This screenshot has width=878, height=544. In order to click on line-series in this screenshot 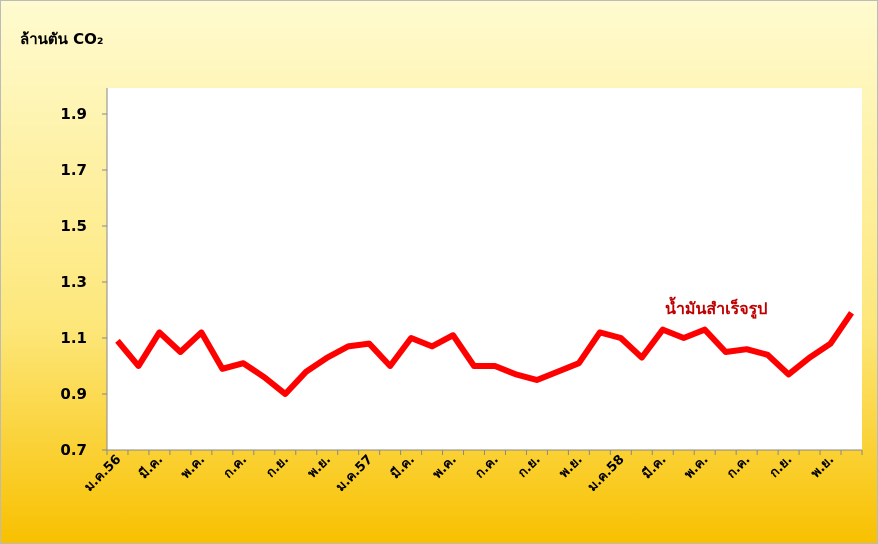, I will do `click(484, 354)`.